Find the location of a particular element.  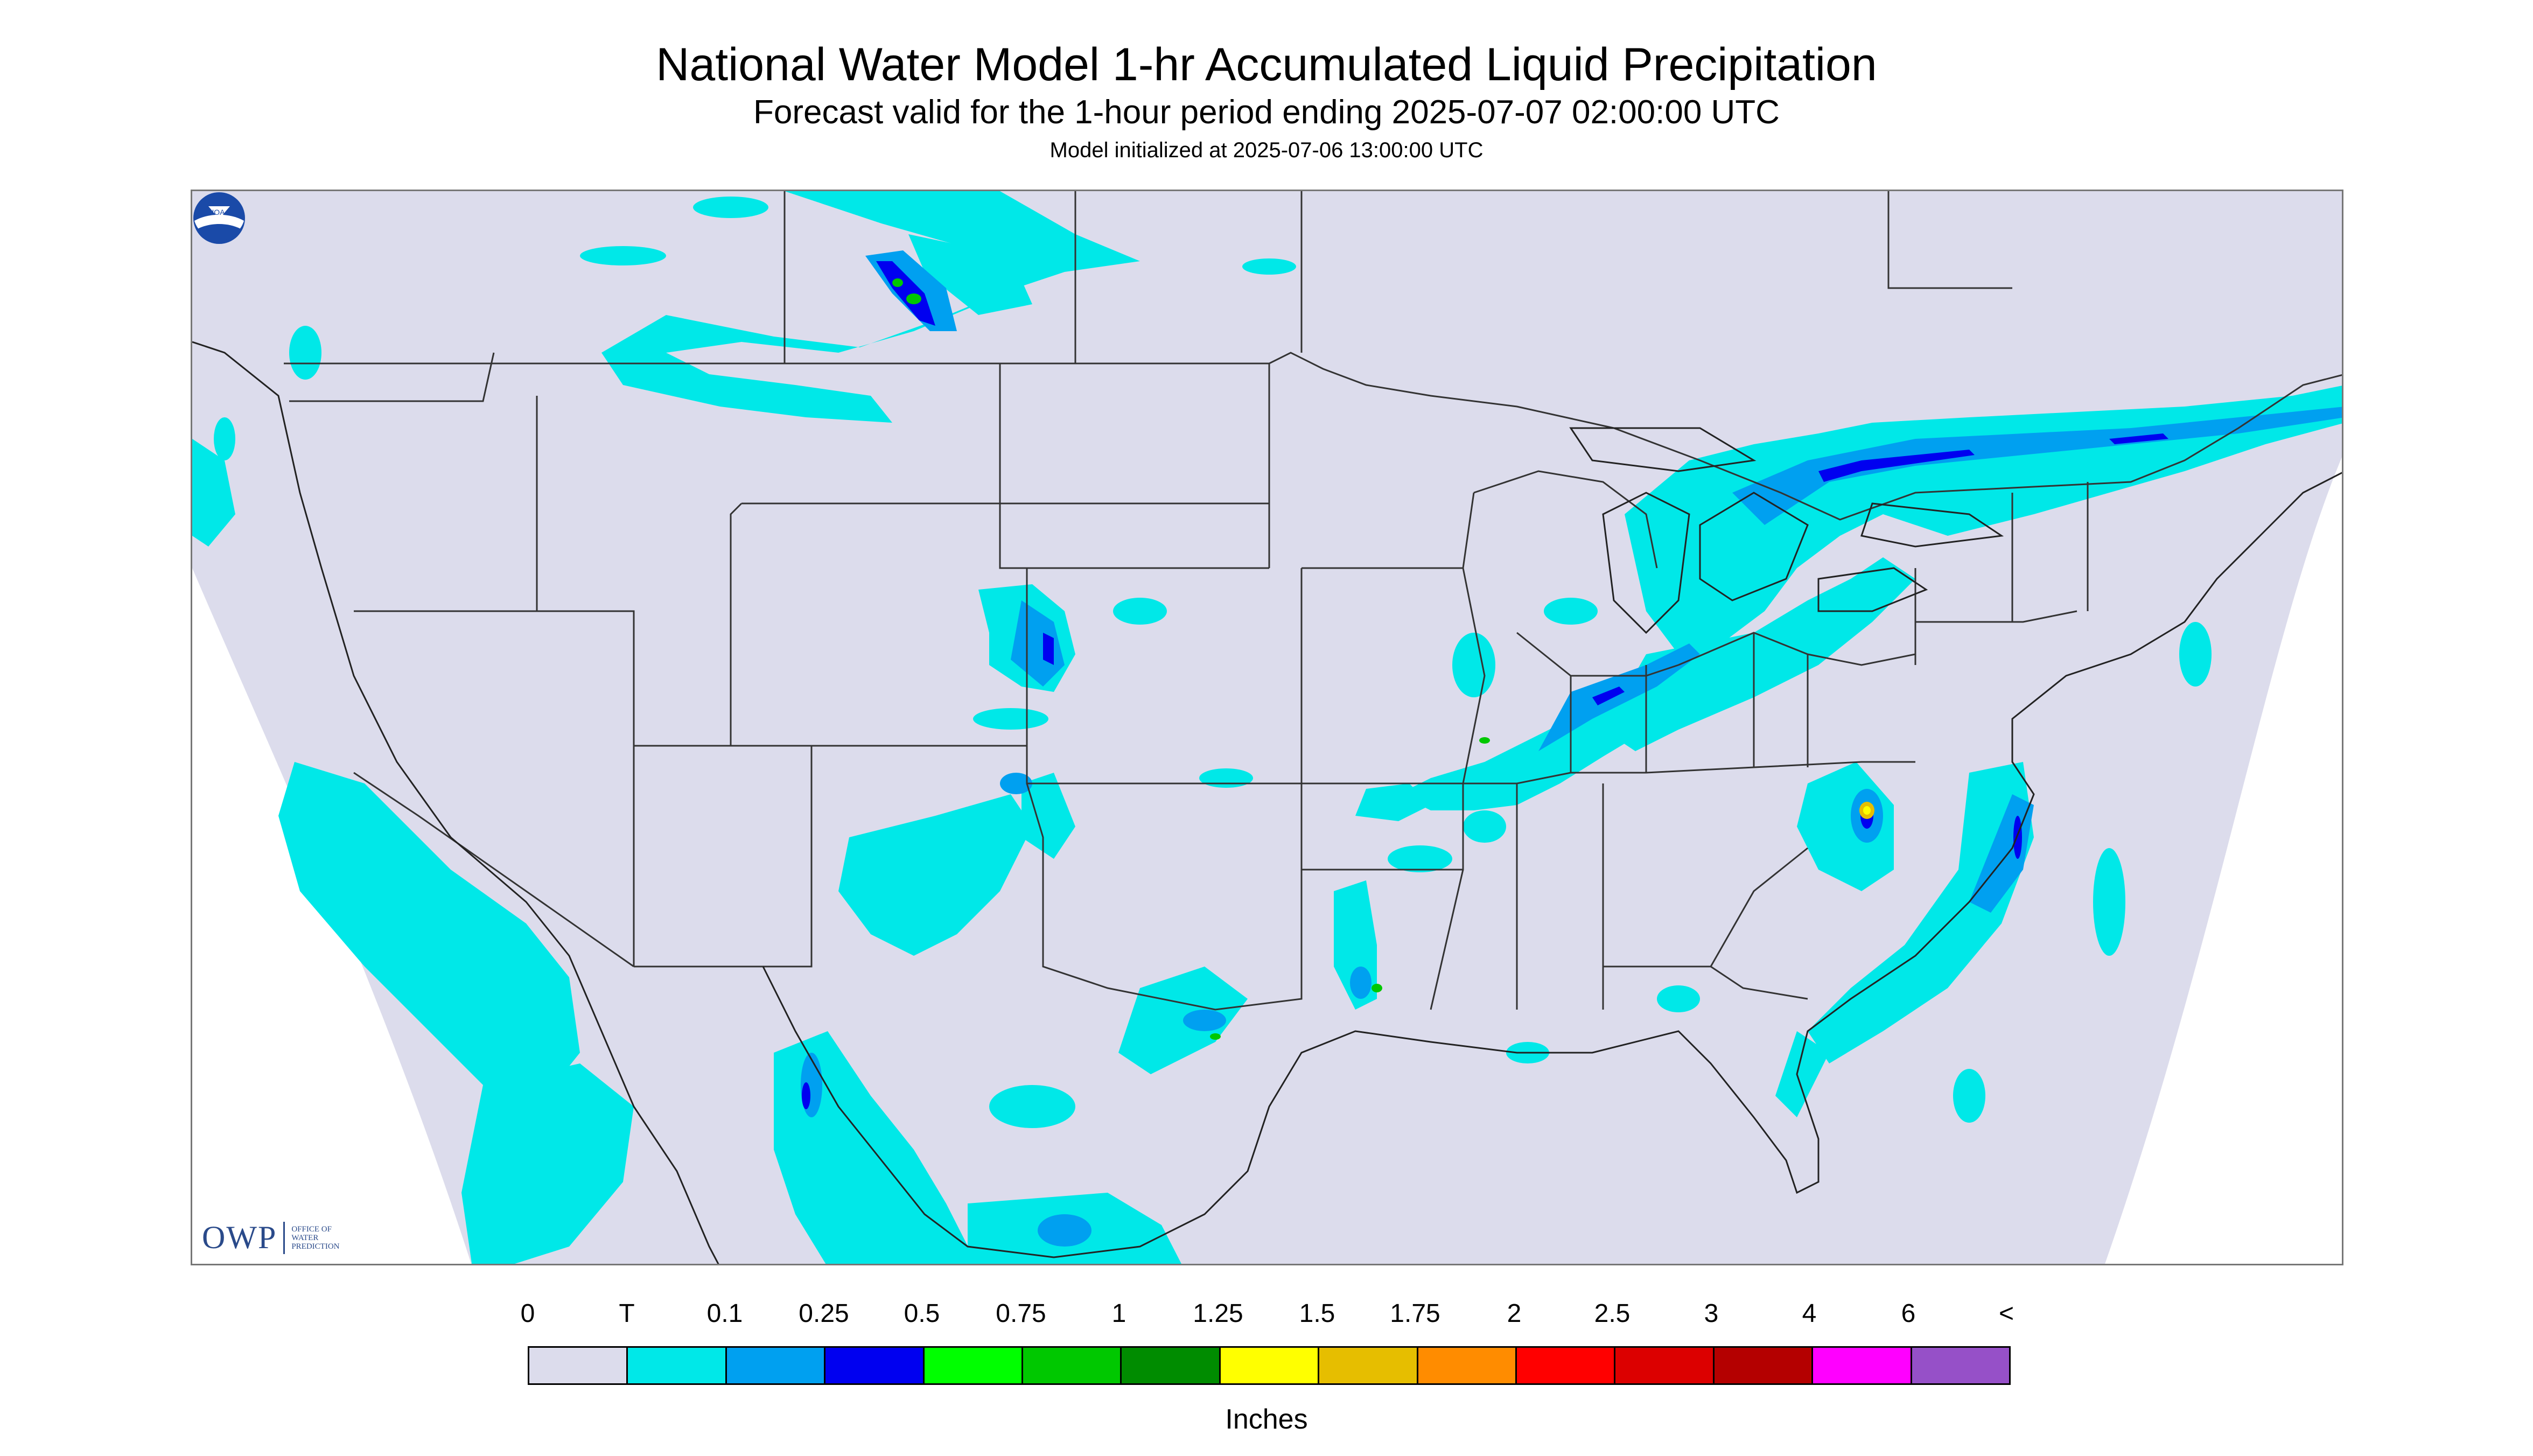

owp-logo-letters: OWP is located at coordinates (239, 1237).